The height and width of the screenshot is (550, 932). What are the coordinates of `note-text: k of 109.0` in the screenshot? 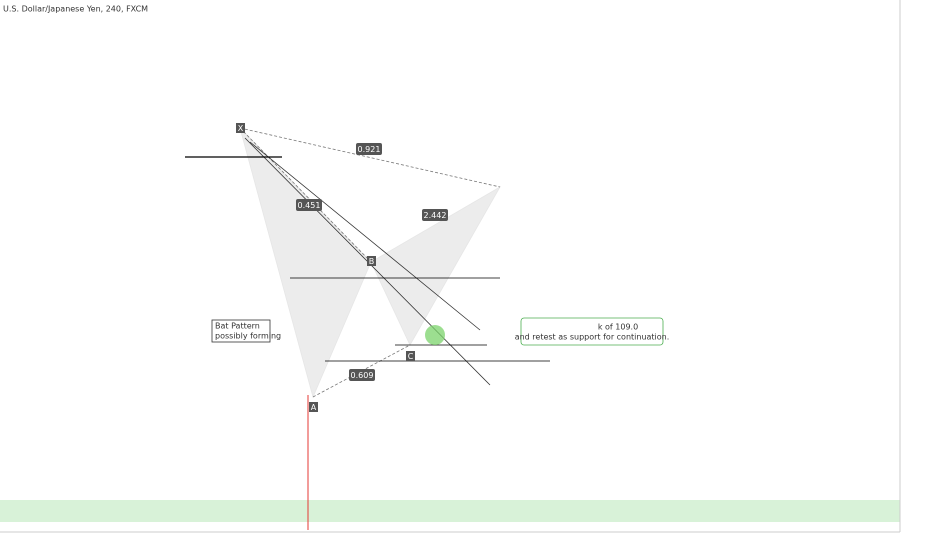 It's located at (618, 327).